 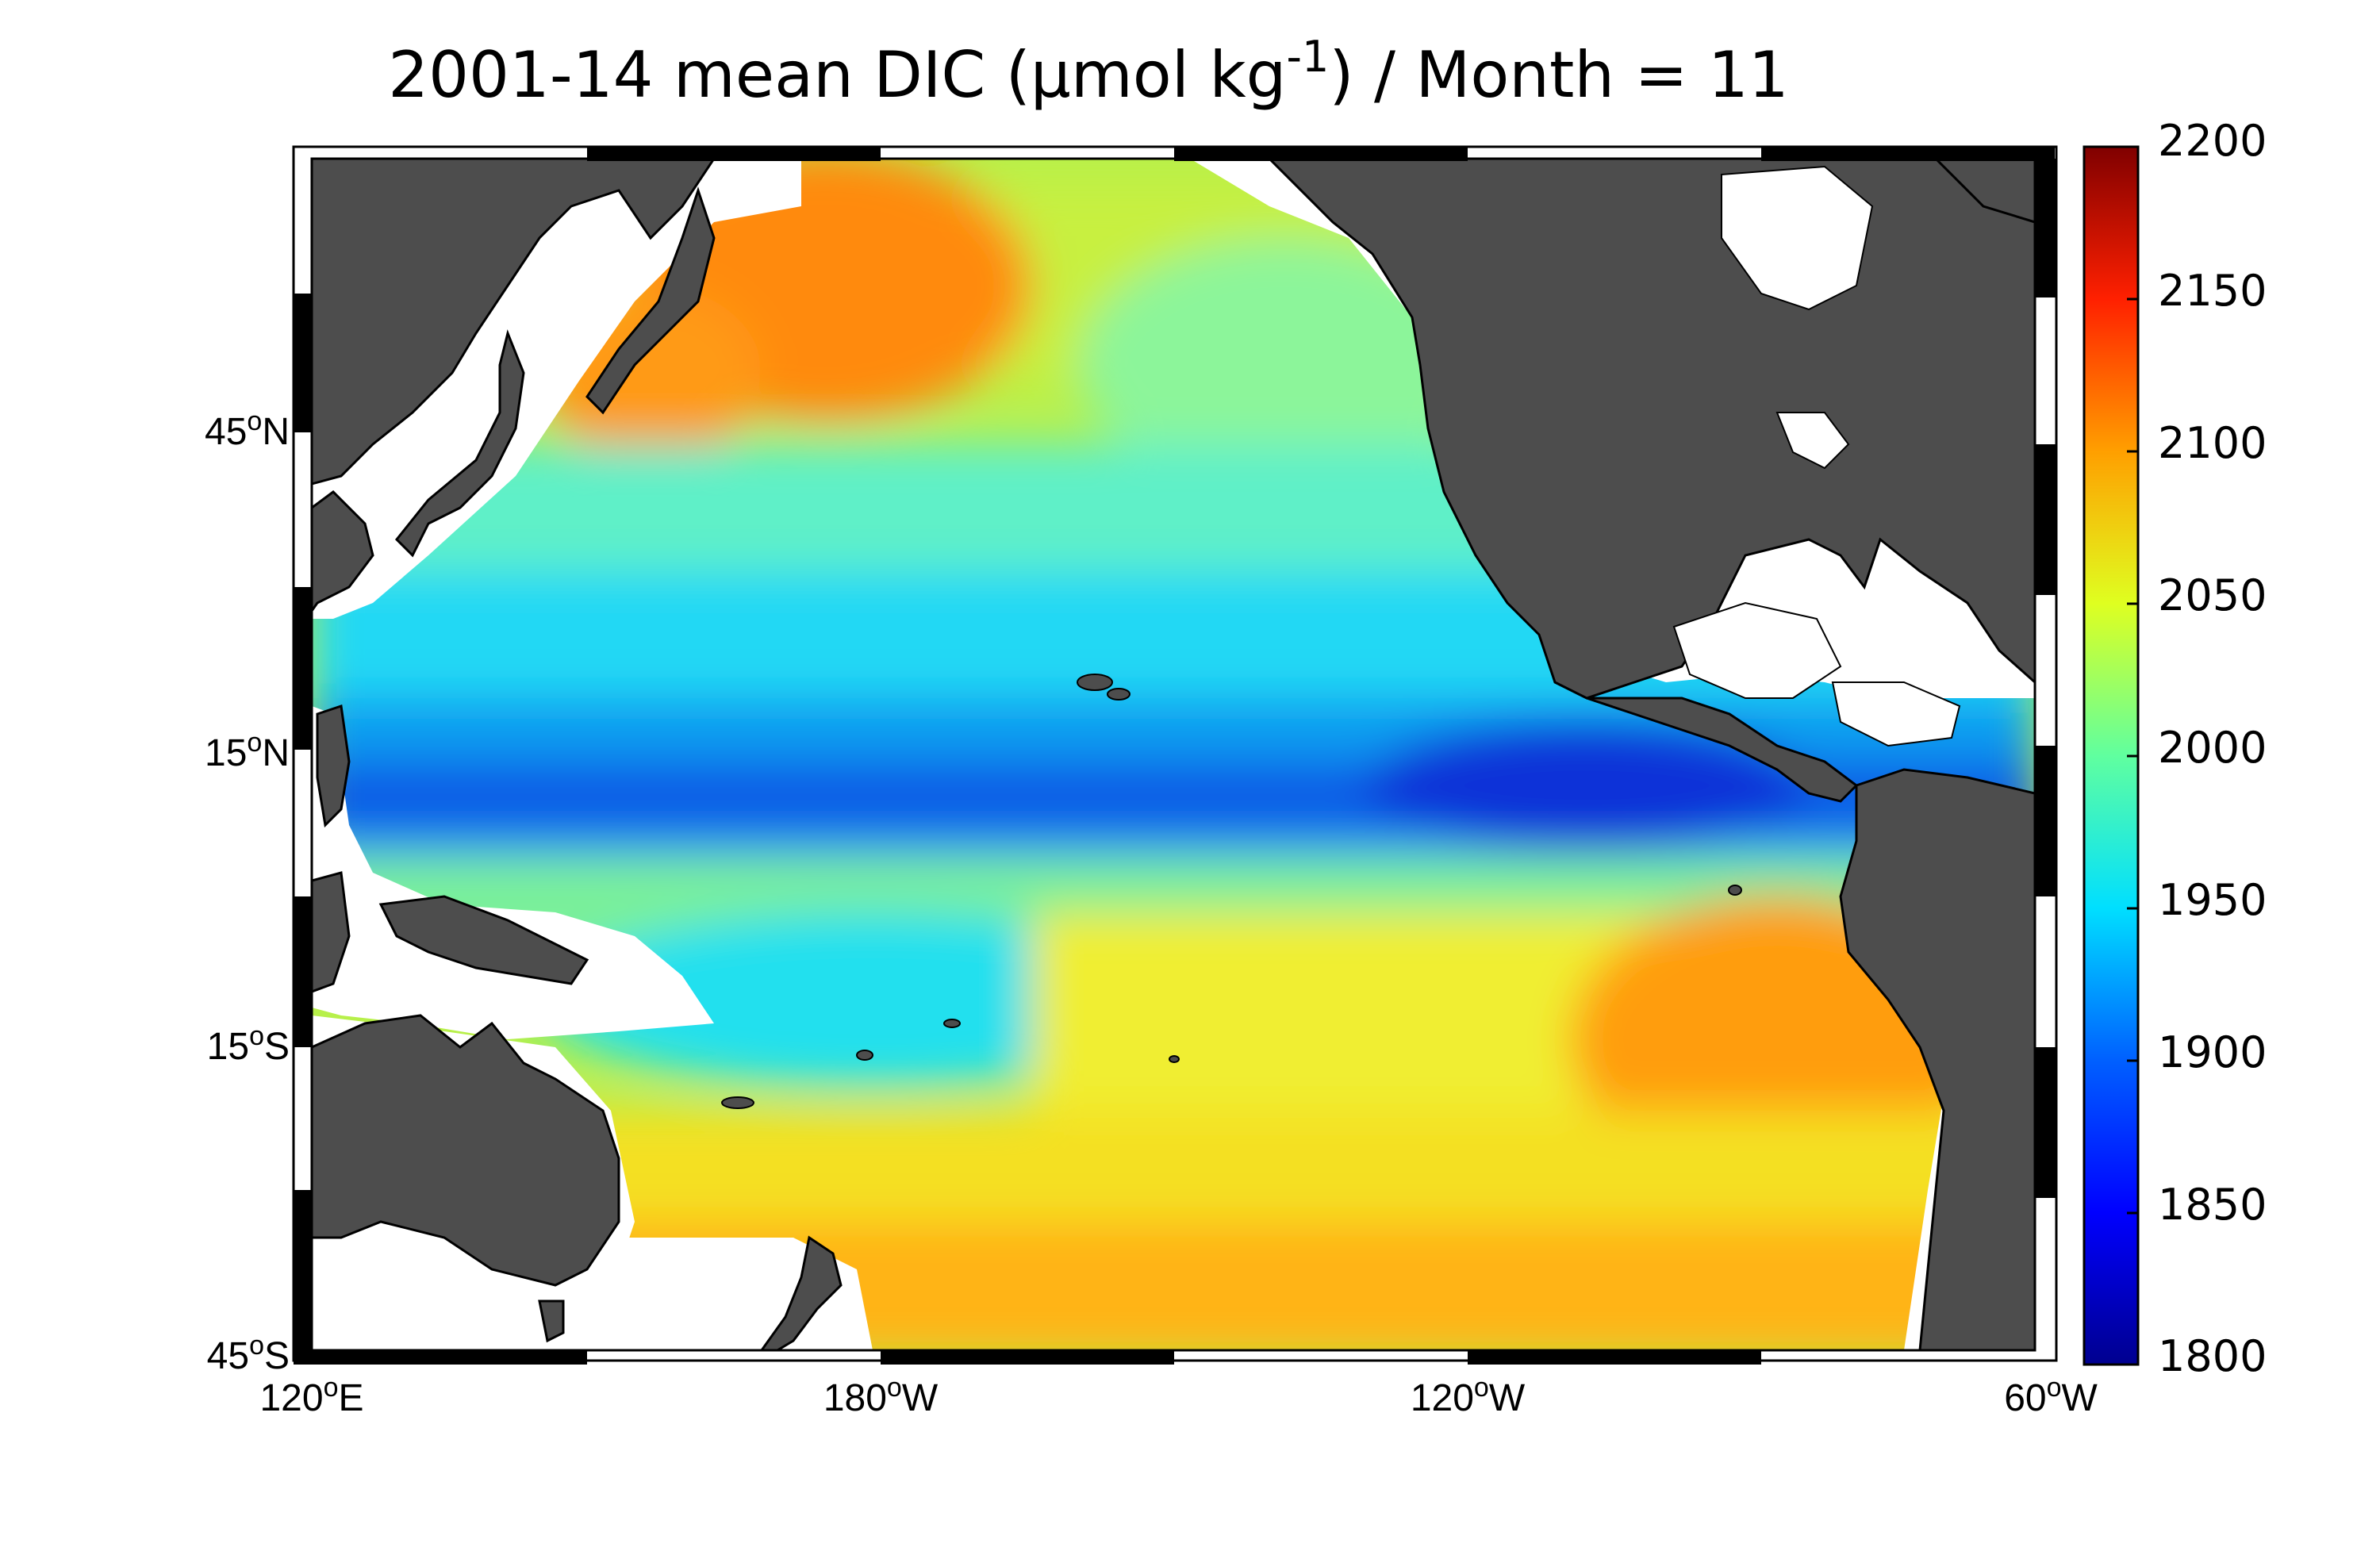 I want to click on lat-tick-45n: 45oN, so click(x=247, y=429).